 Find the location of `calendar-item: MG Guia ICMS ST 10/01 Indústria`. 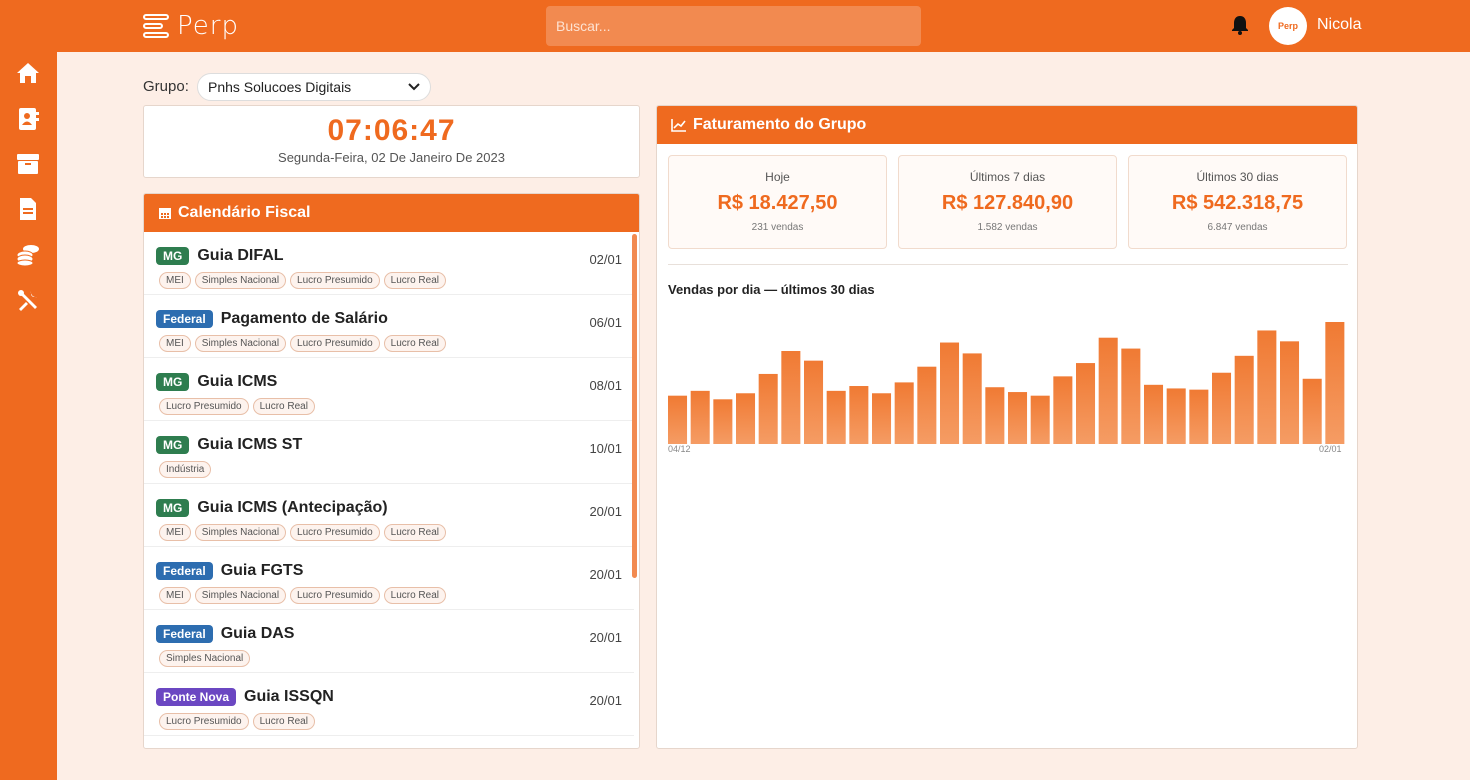

calendar-item: MG Guia ICMS ST 10/01 Indústria is located at coordinates (389, 452).